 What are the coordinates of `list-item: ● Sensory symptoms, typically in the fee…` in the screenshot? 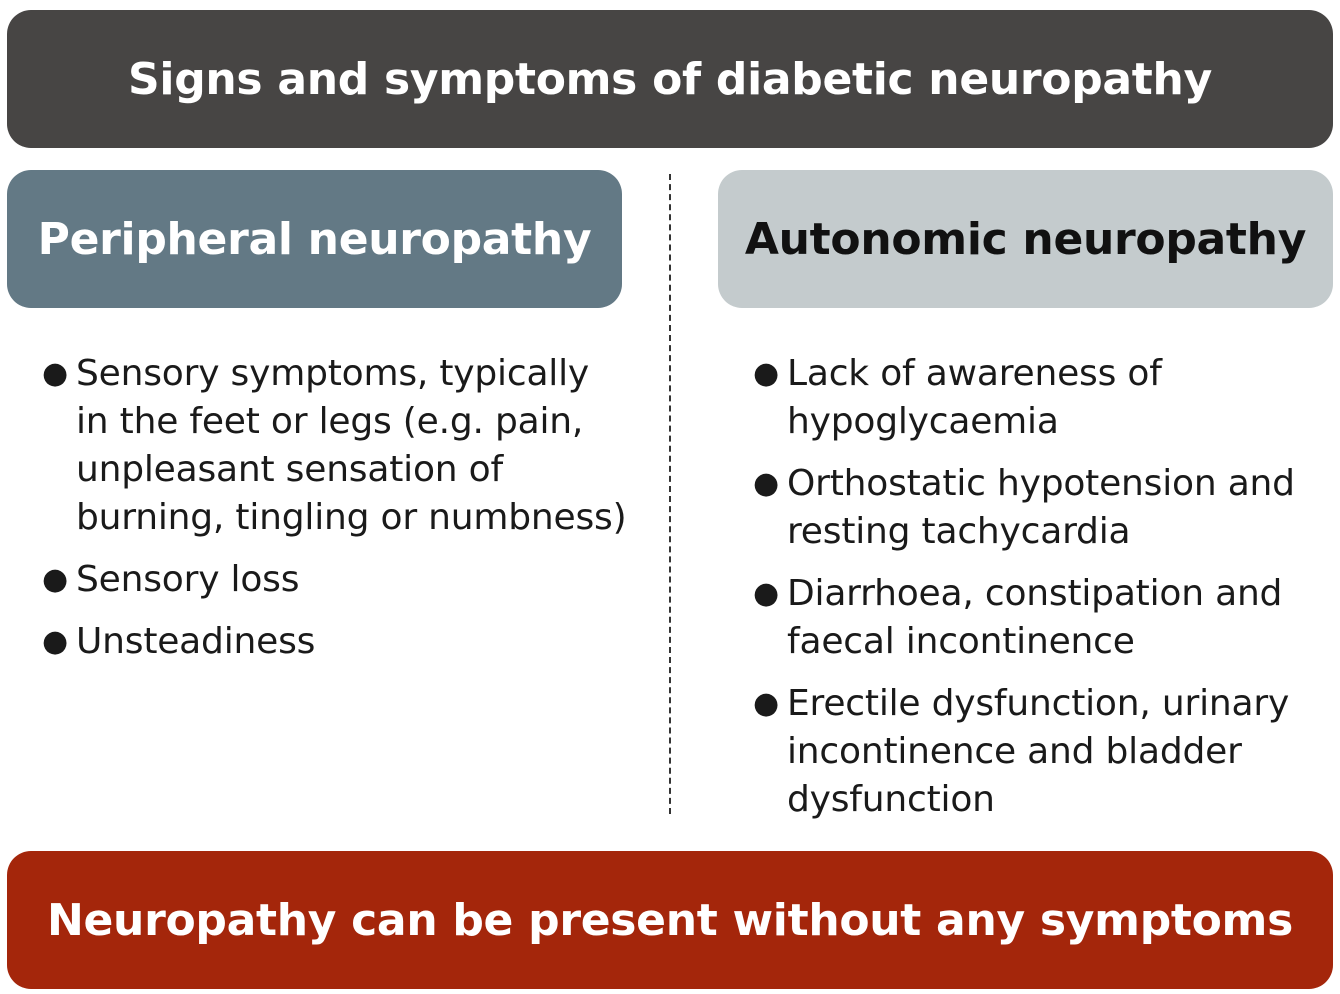 It's located at (337, 446).